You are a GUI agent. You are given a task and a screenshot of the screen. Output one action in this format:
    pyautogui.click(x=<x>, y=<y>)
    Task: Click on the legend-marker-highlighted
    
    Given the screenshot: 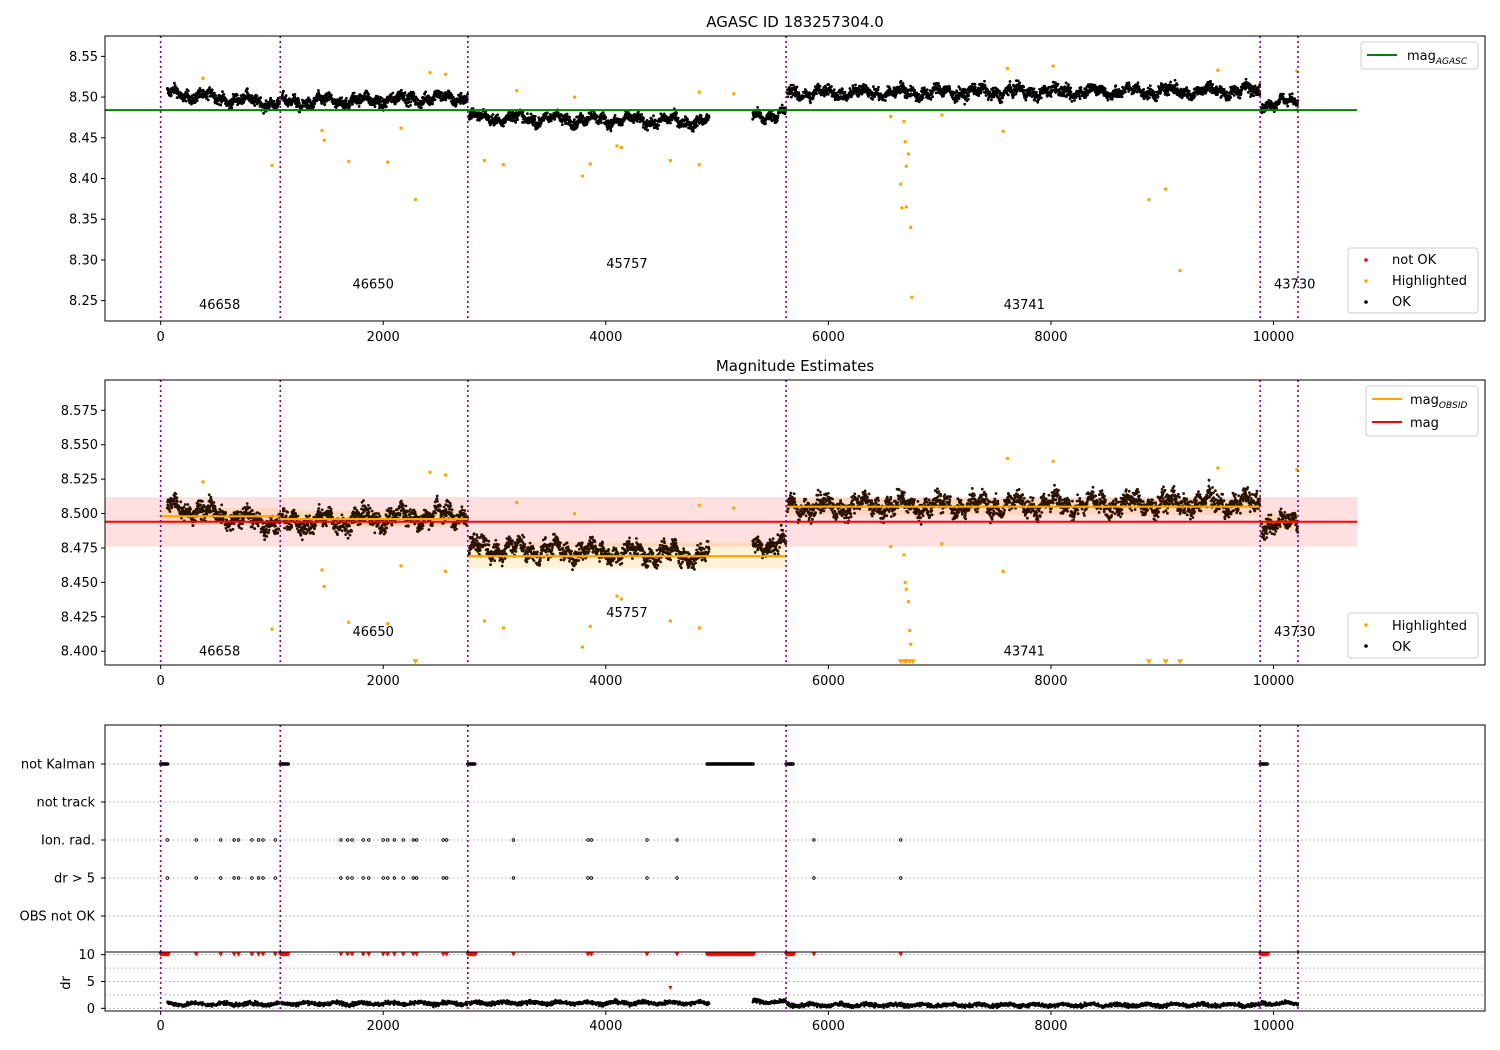 What is the action you would take?
    pyautogui.click(x=1366, y=281)
    